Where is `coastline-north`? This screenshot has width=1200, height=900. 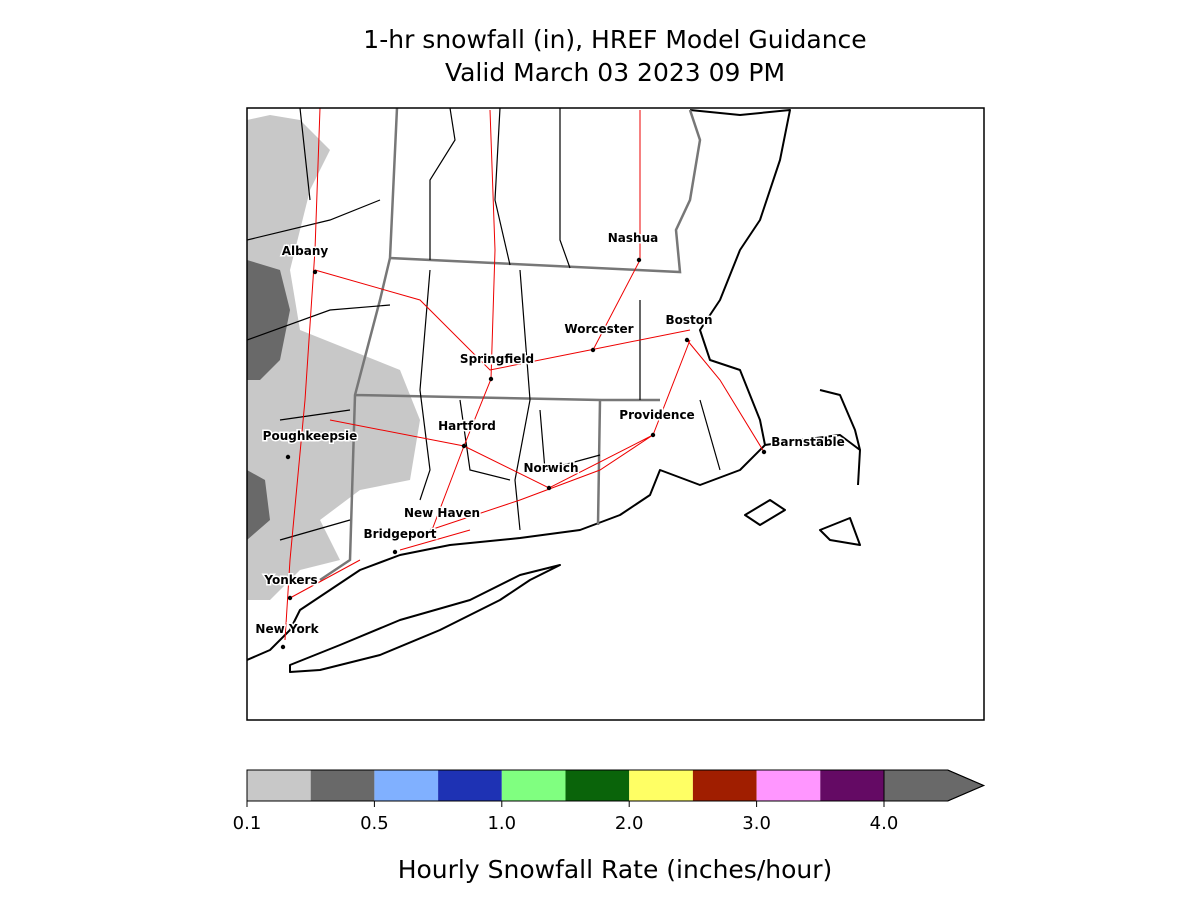
coastline-north is located at coordinates (740, 277).